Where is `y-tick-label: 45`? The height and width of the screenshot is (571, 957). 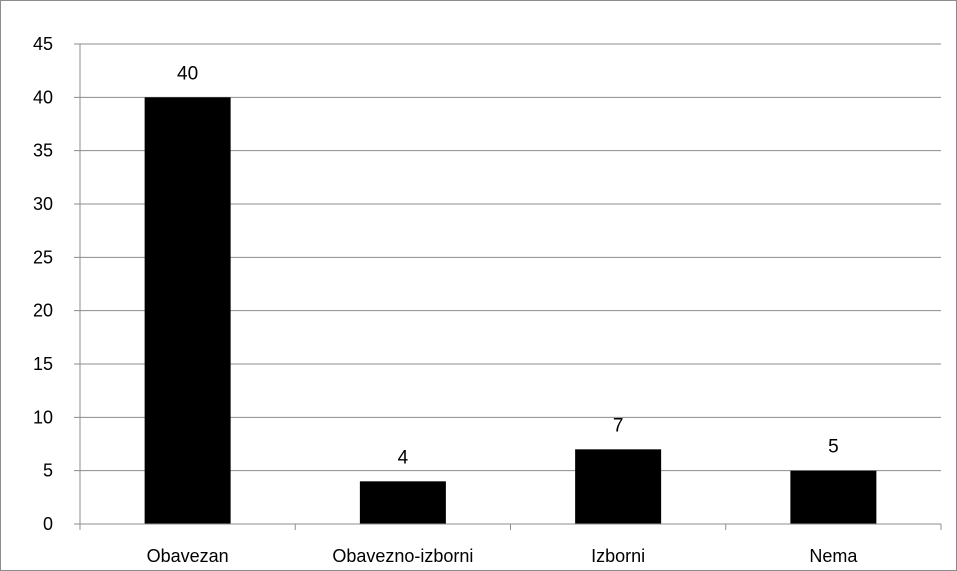 y-tick-label: 45 is located at coordinates (43, 44).